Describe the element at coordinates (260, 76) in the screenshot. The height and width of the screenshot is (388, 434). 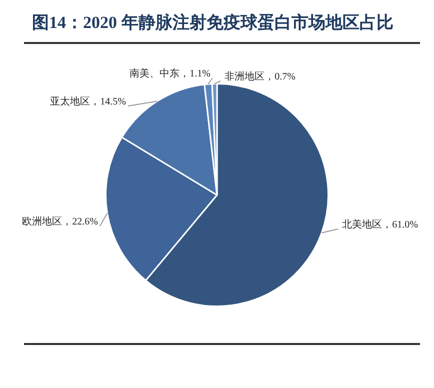
I see `slice-label: 非洲地区，0.7%` at that location.